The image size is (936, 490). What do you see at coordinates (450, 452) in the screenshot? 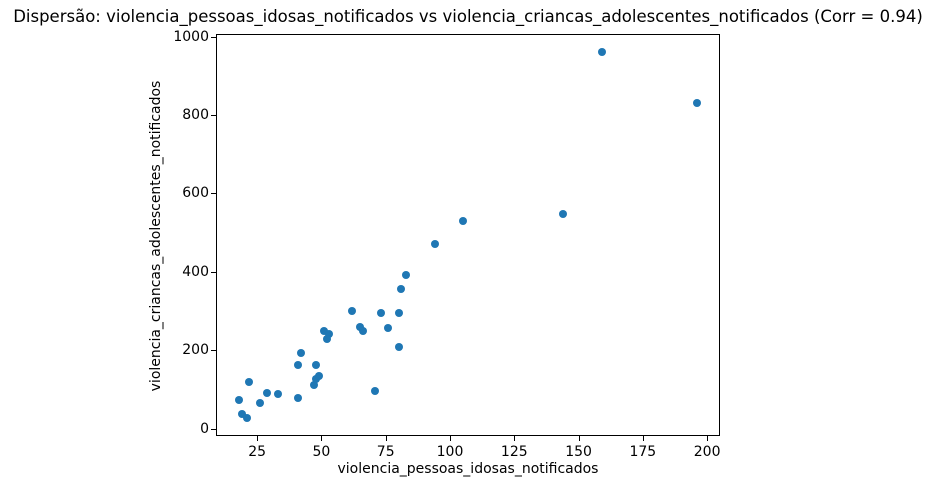
I see `x-tick-label: 100` at bounding box center [450, 452].